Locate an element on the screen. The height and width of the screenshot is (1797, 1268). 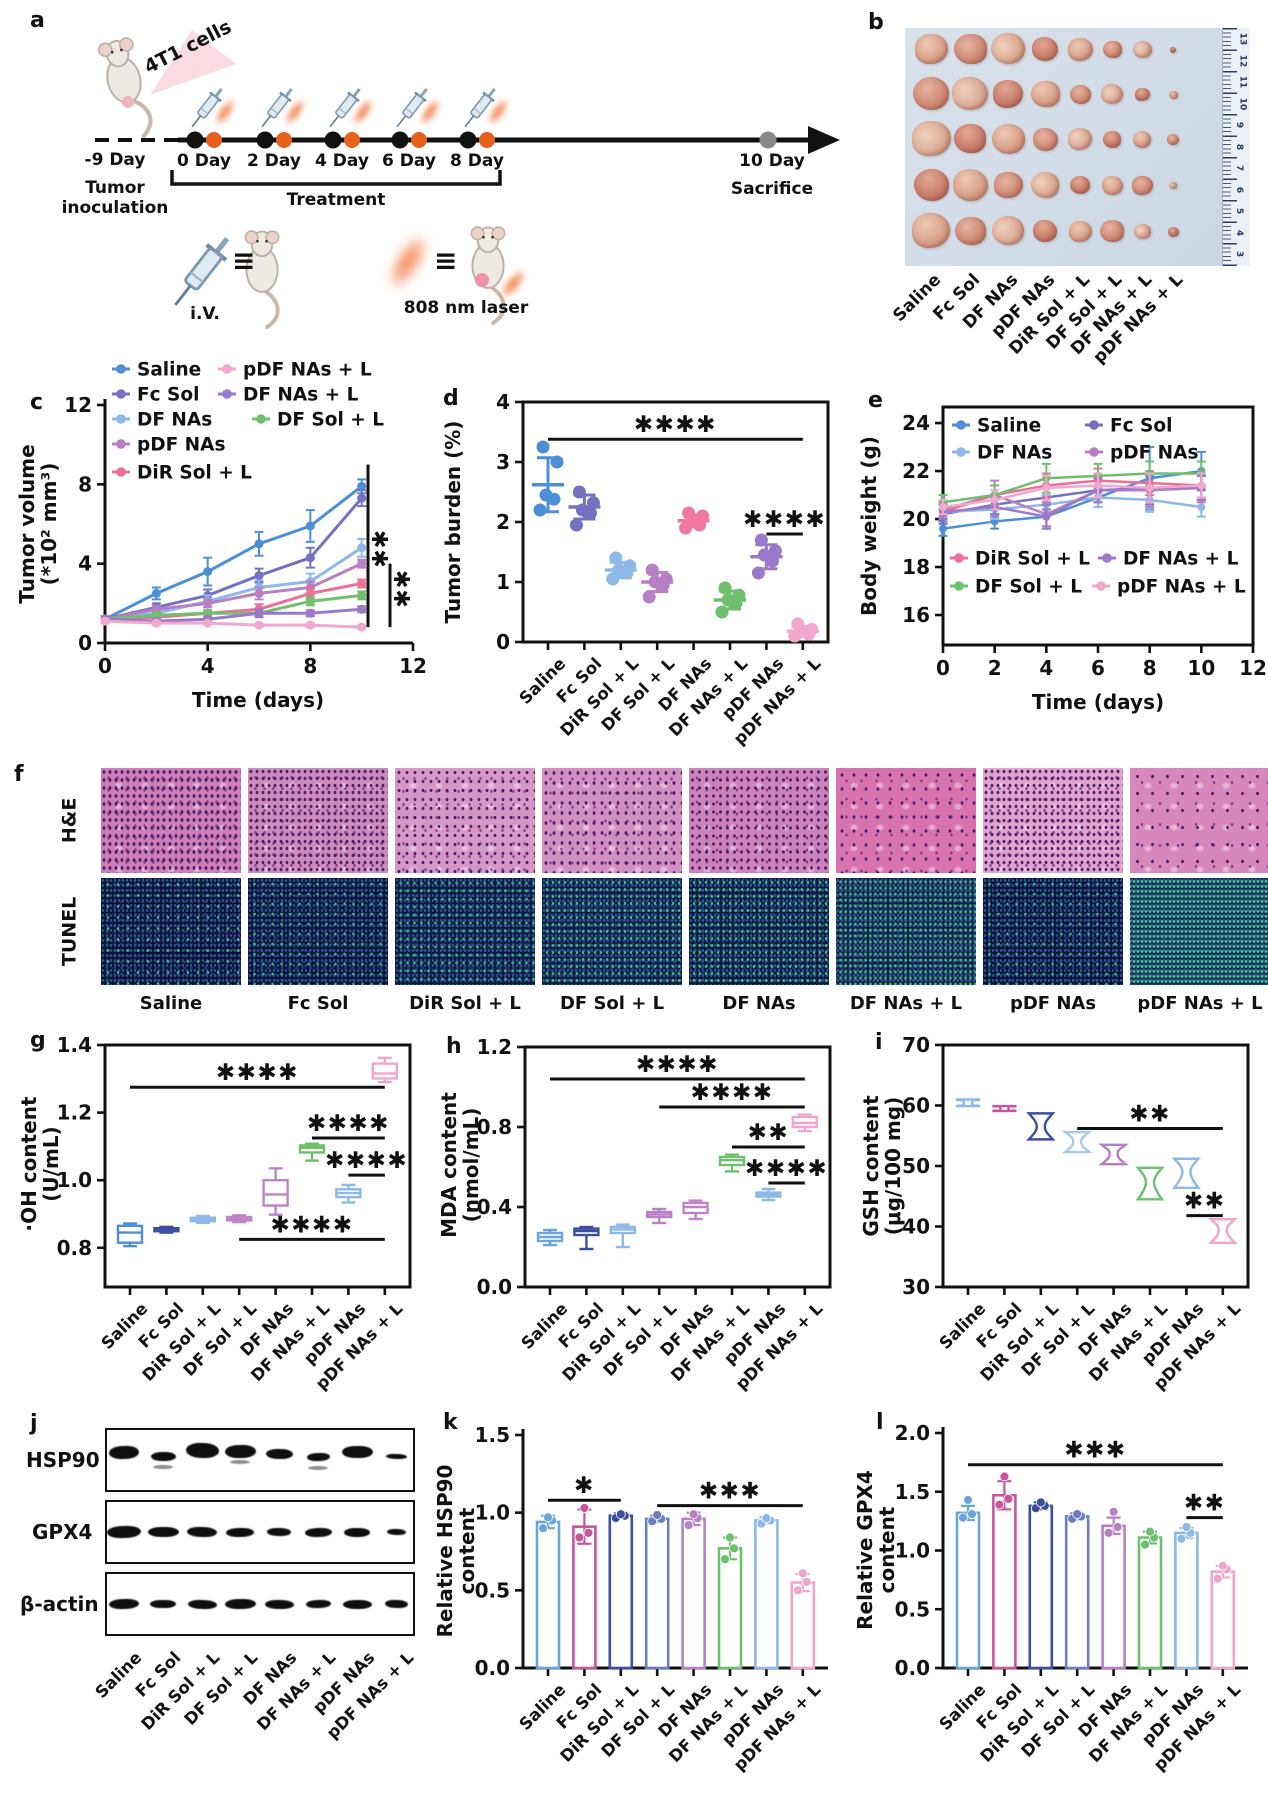
chart-text: 16 is located at coordinates (916, 615).